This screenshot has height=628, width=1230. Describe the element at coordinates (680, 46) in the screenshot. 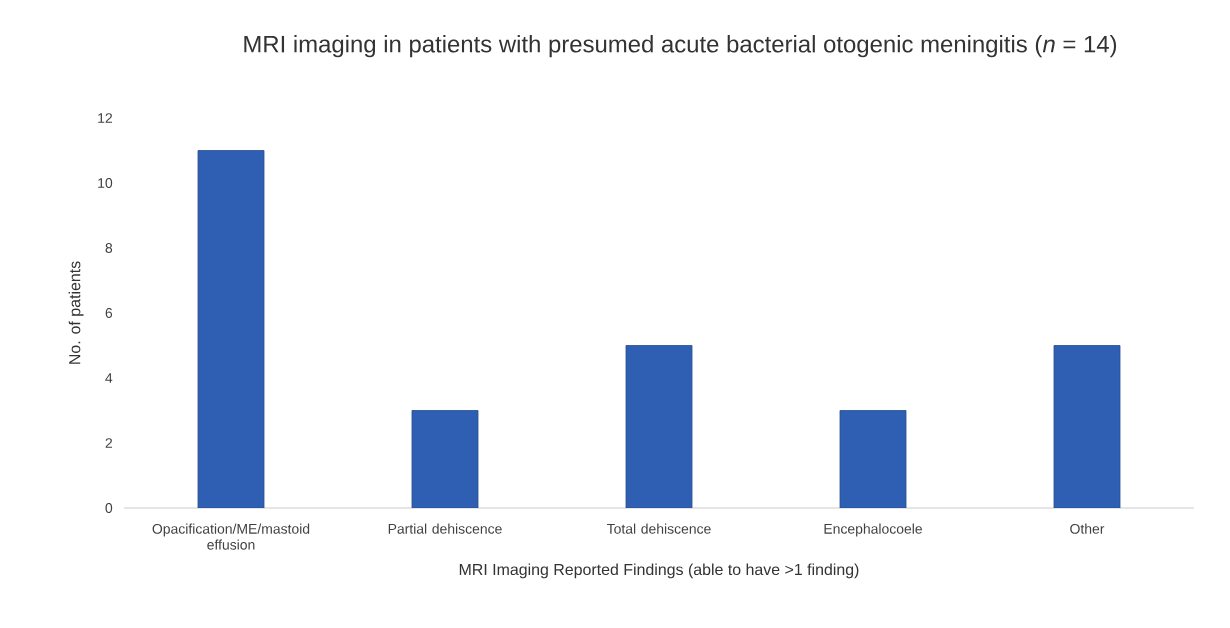

I see `chart-title: MRI imaging in patients with presumed acute bacterial otogenic meningitis (n = 14)` at that location.